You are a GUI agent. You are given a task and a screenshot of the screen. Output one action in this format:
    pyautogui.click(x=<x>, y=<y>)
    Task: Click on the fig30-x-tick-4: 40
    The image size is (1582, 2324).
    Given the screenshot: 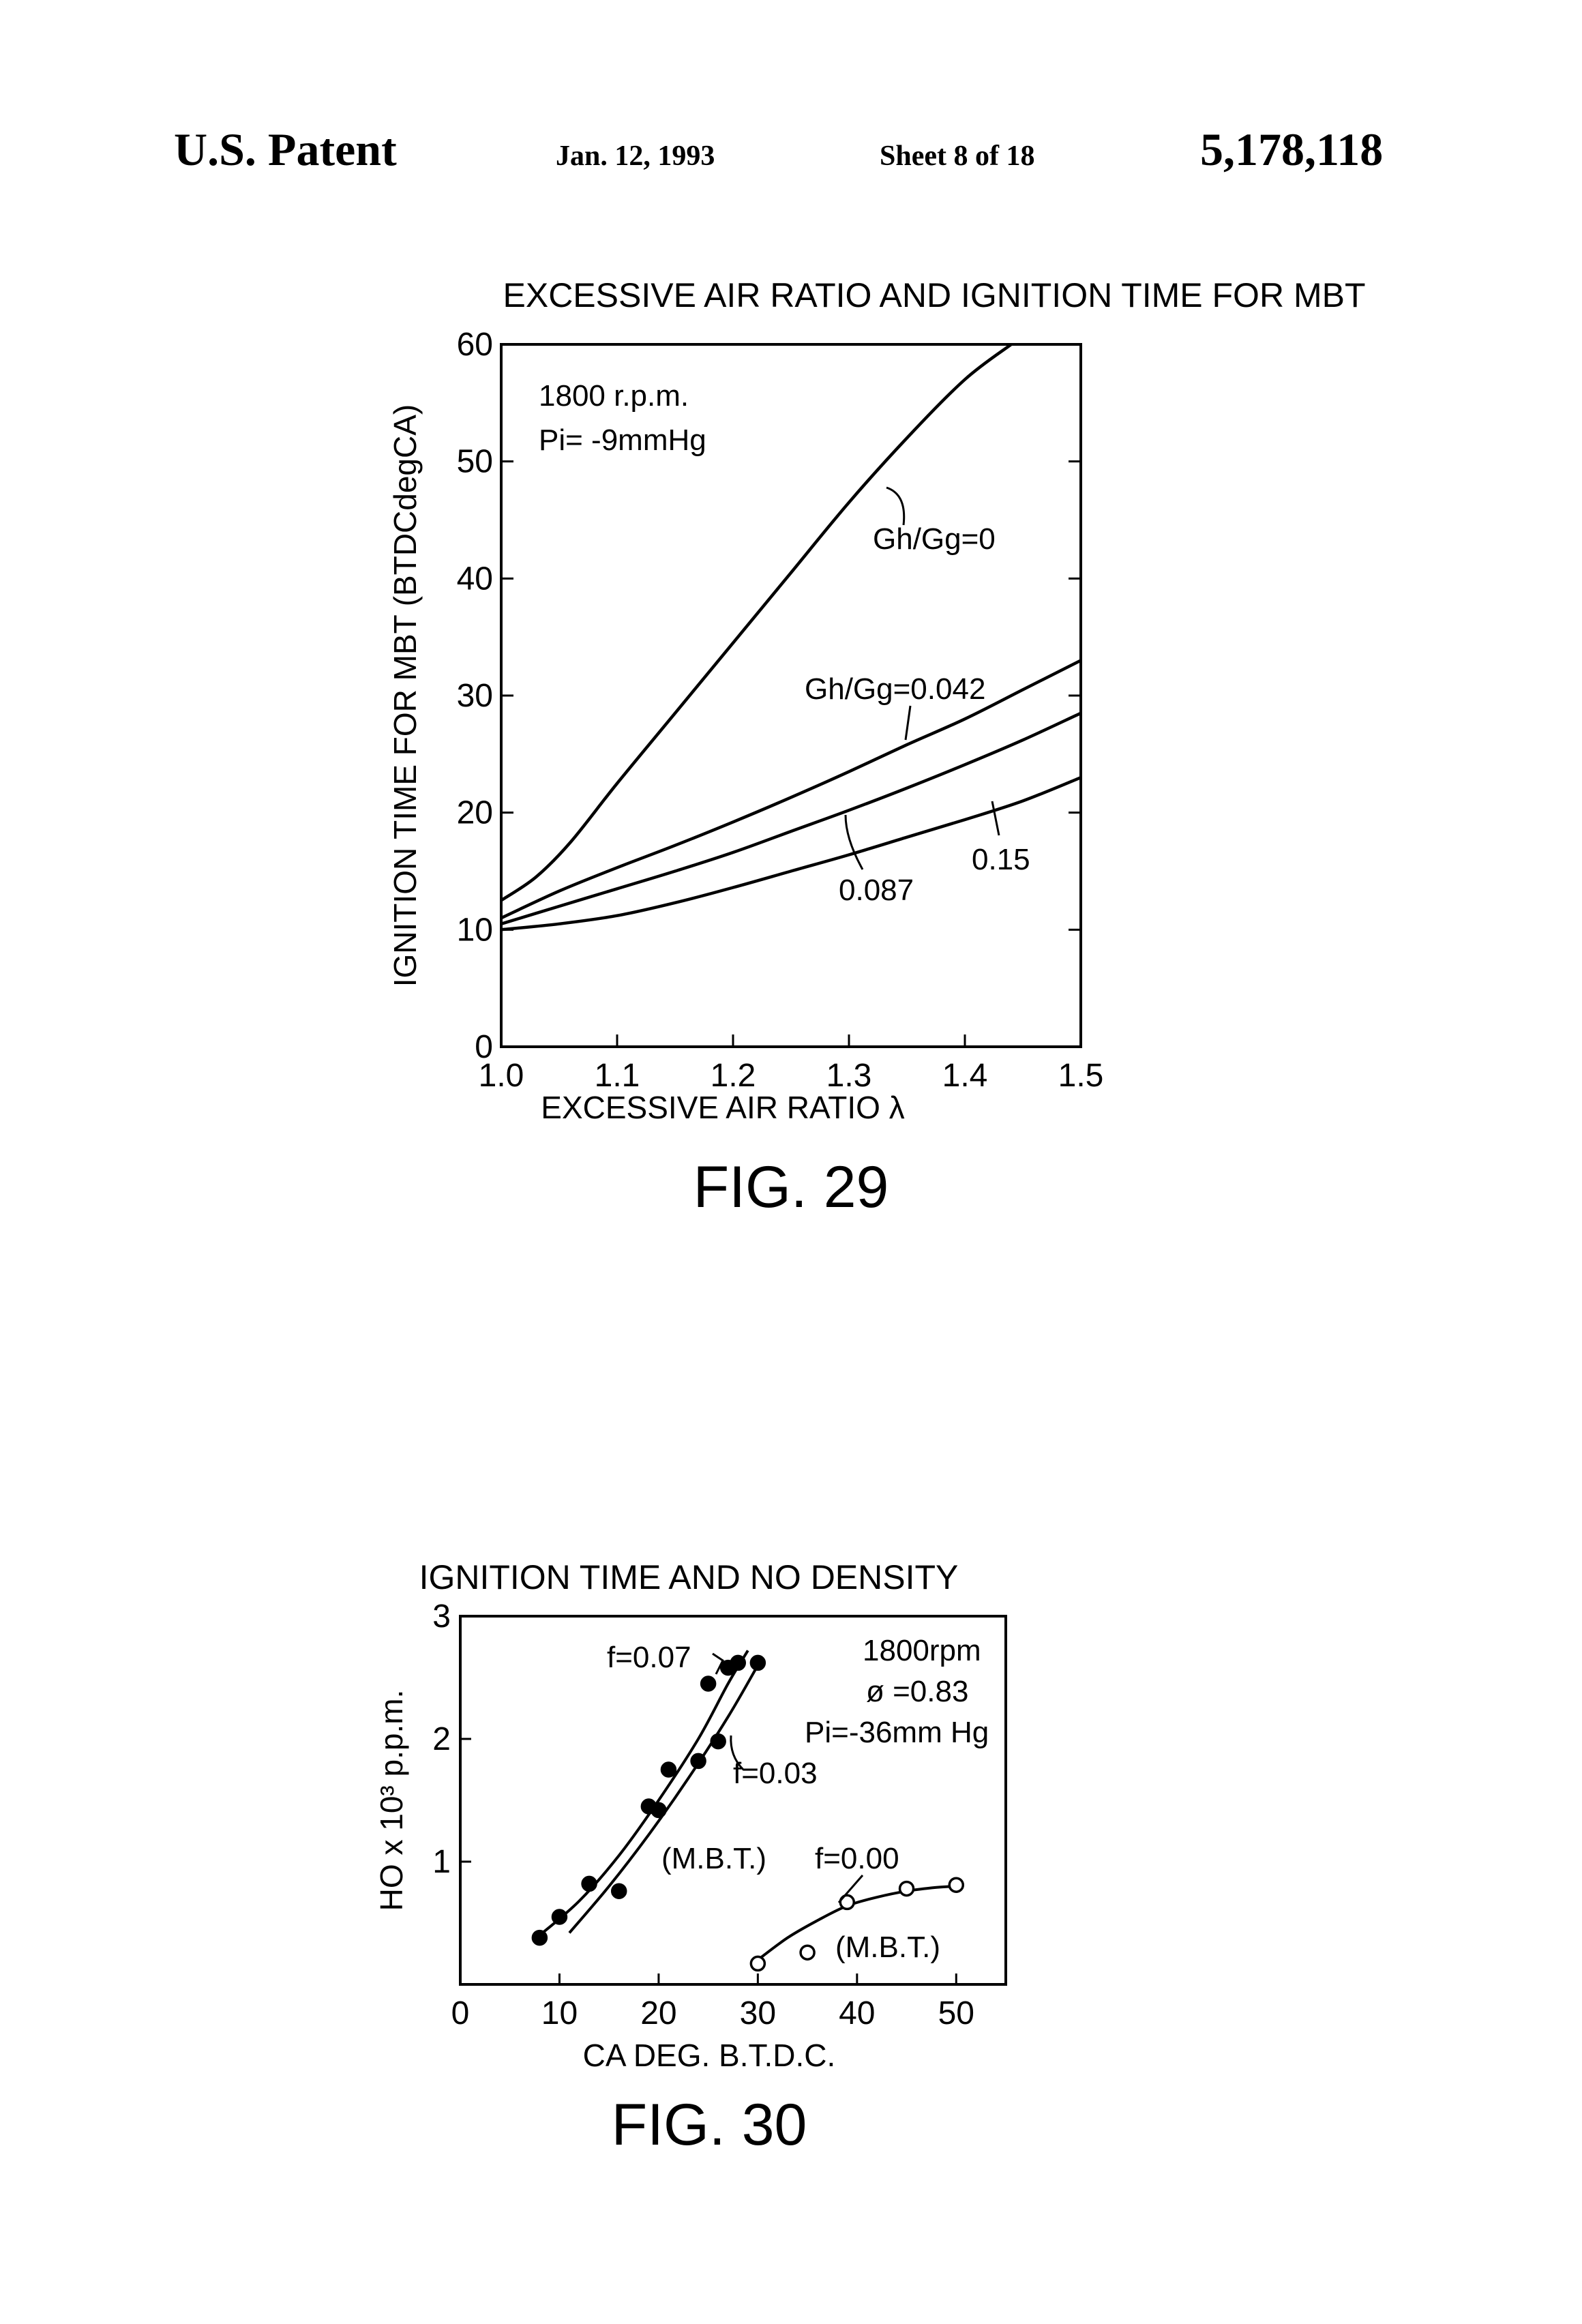 What is the action you would take?
    pyautogui.click(x=857, y=2013)
    